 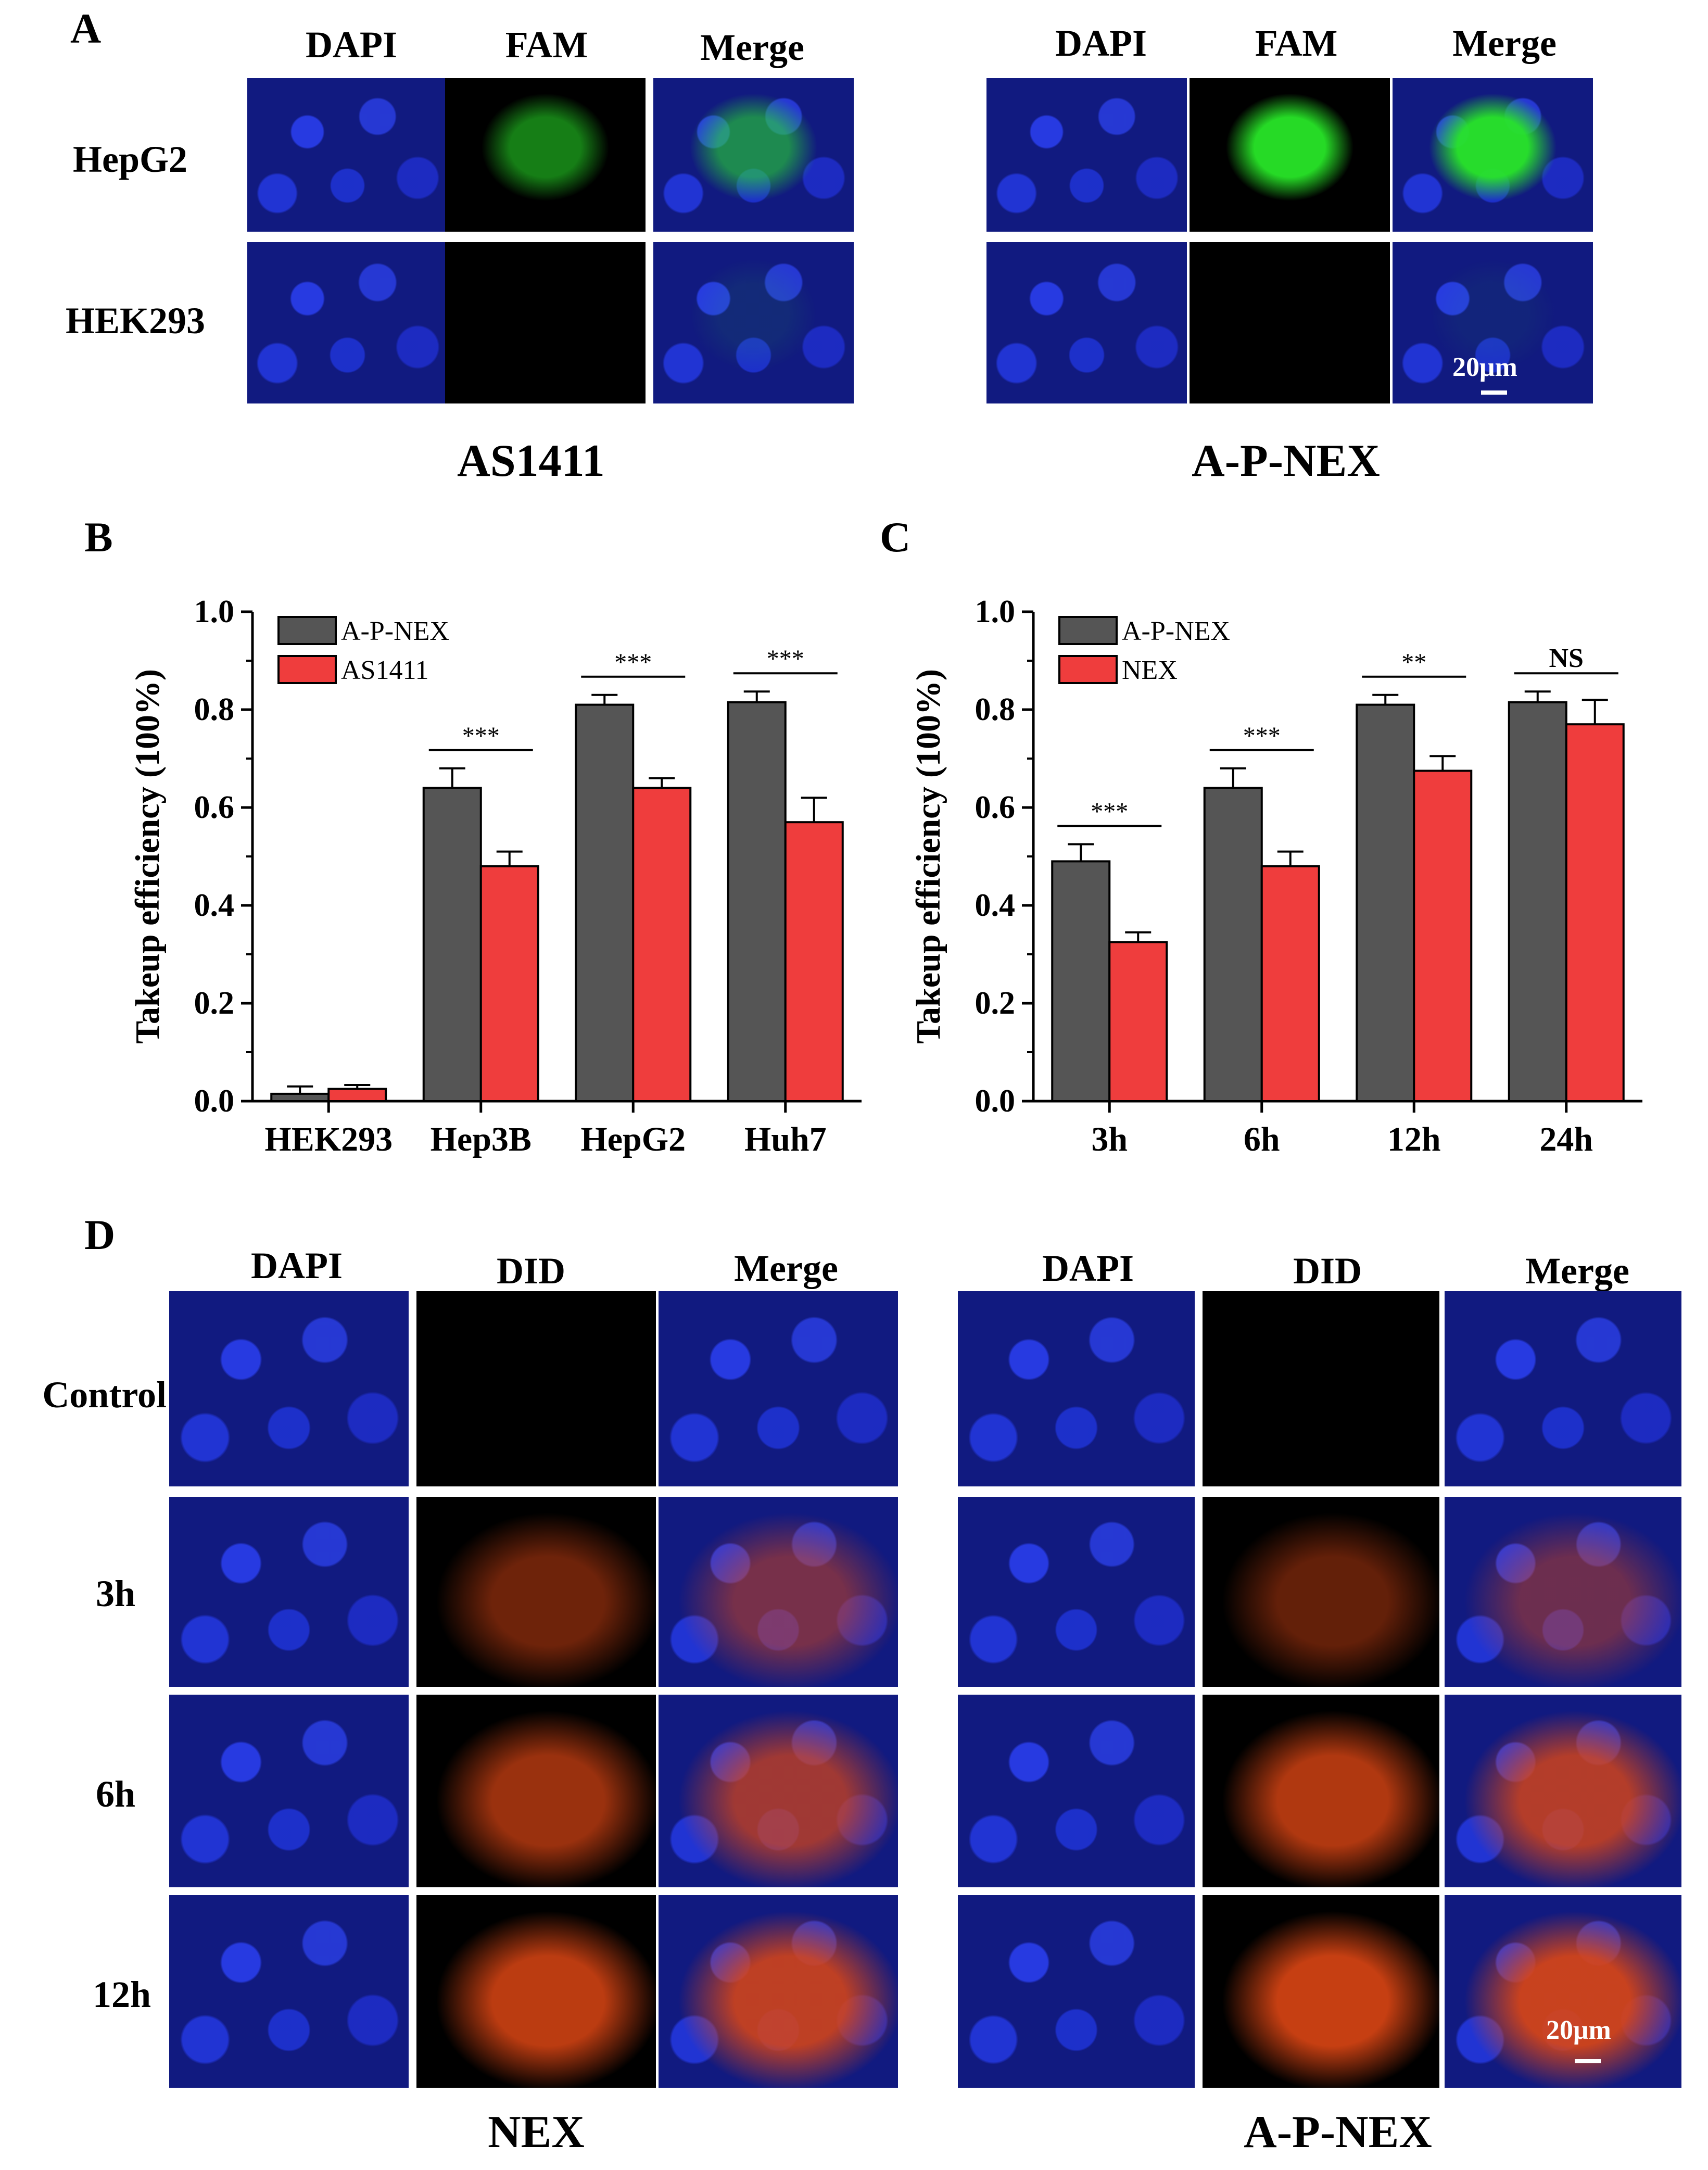 I want to click on micrograph-a-apnex-r1-c1, so click(x=1290, y=322).